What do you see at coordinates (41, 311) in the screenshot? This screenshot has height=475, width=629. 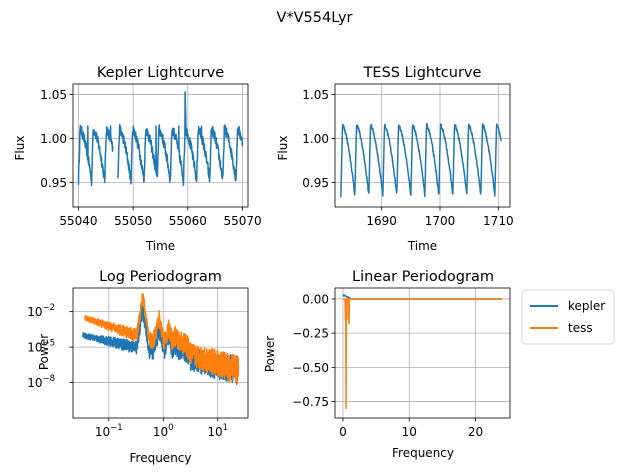 I see `y-tick-label: 10⁻²` at bounding box center [41, 311].